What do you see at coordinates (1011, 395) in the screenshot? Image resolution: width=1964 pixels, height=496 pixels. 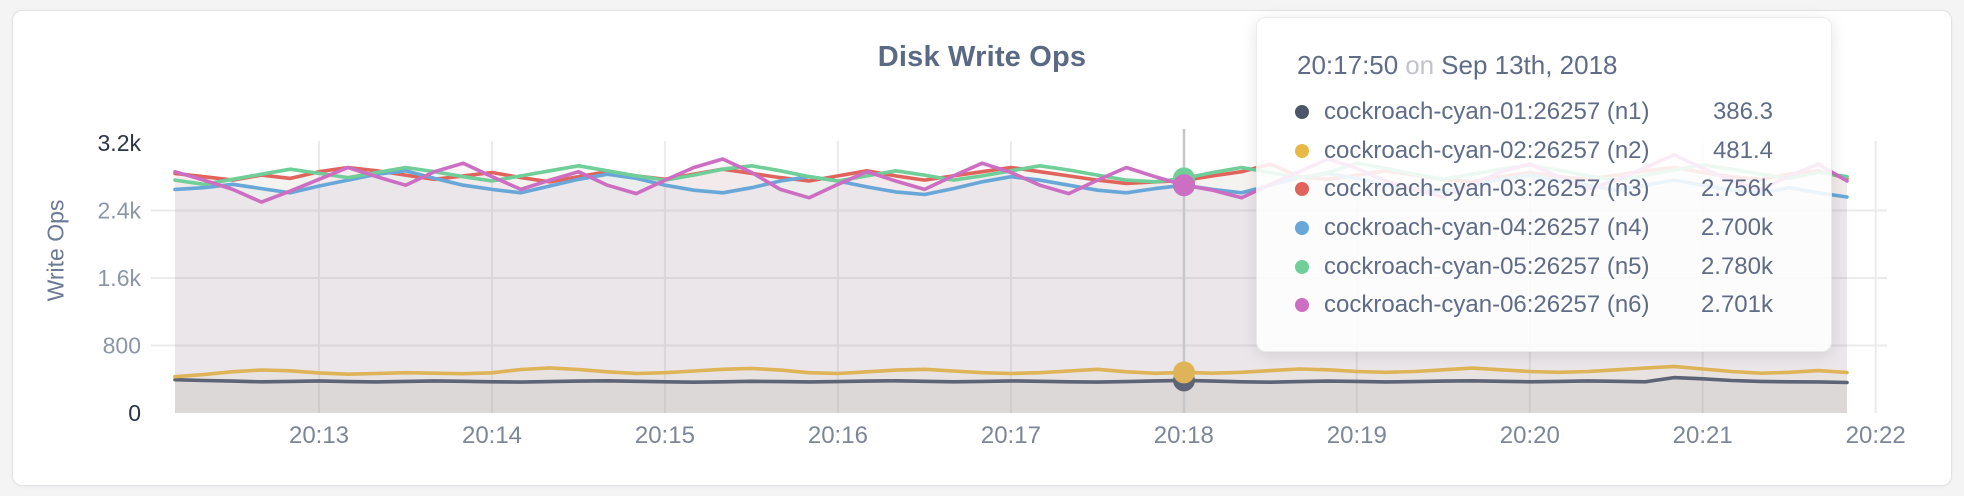 I see `series-area-n1` at bounding box center [1011, 395].